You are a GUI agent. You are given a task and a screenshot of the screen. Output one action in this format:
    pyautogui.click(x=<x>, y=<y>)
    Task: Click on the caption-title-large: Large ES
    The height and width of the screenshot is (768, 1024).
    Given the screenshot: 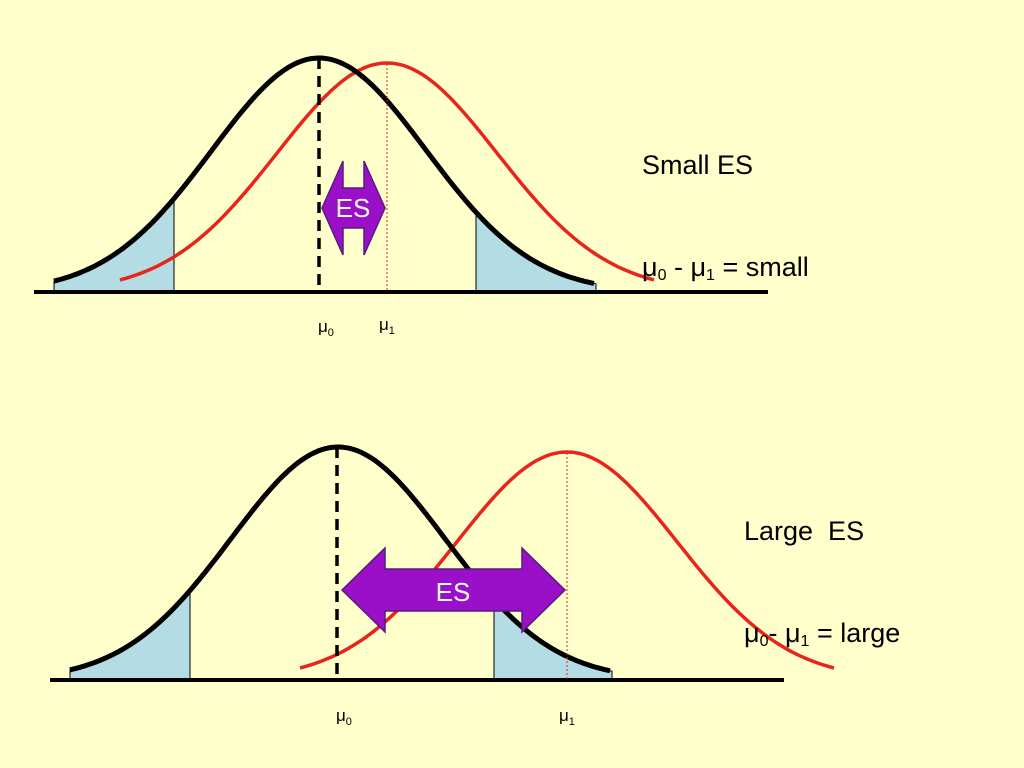 What is the action you would take?
    pyautogui.click(x=804, y=531)
    